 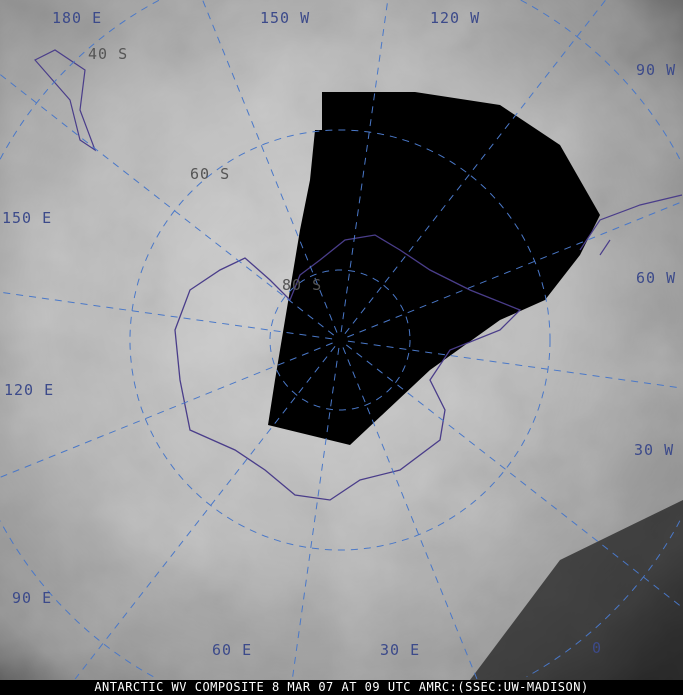 What do you see at coordinates (210, 174) in the screenshot?
I see `lat-label-60s: 60 S` at bounding box center [210, 174].